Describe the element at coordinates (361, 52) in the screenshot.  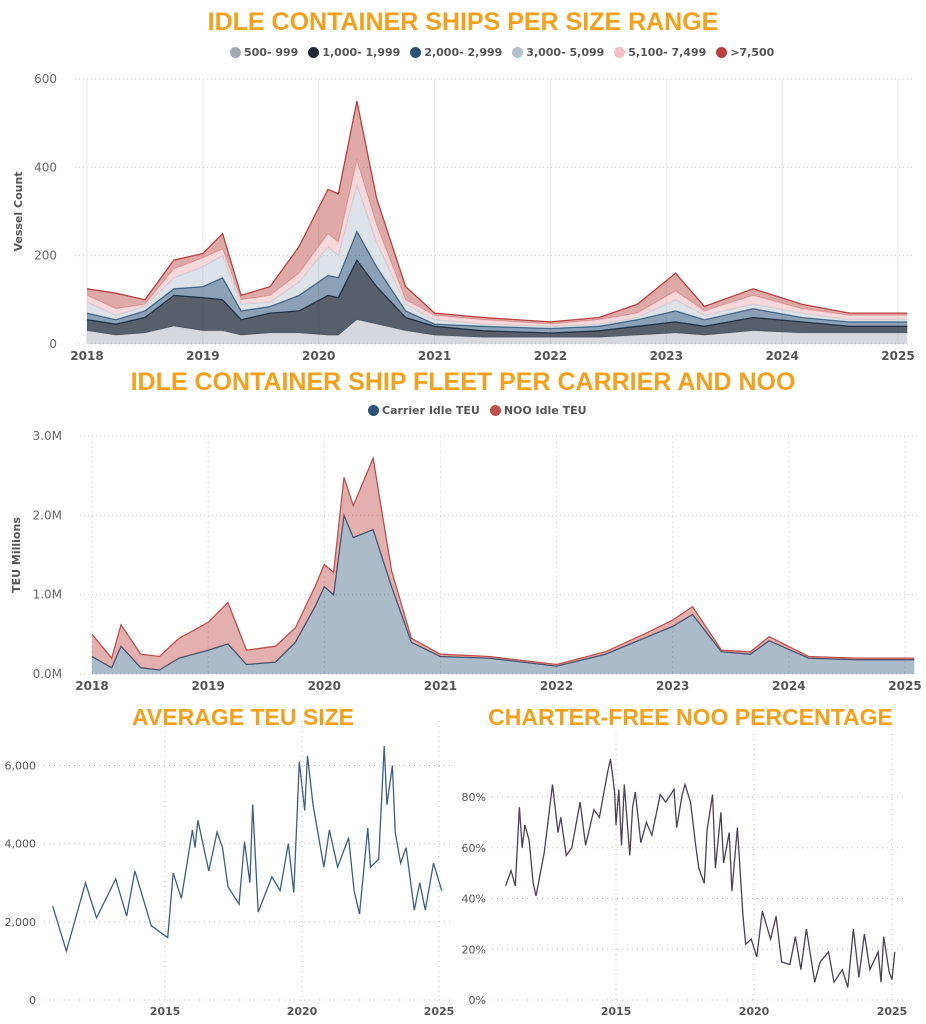
I see `legend-label: 1,000- 1,999` at that location.